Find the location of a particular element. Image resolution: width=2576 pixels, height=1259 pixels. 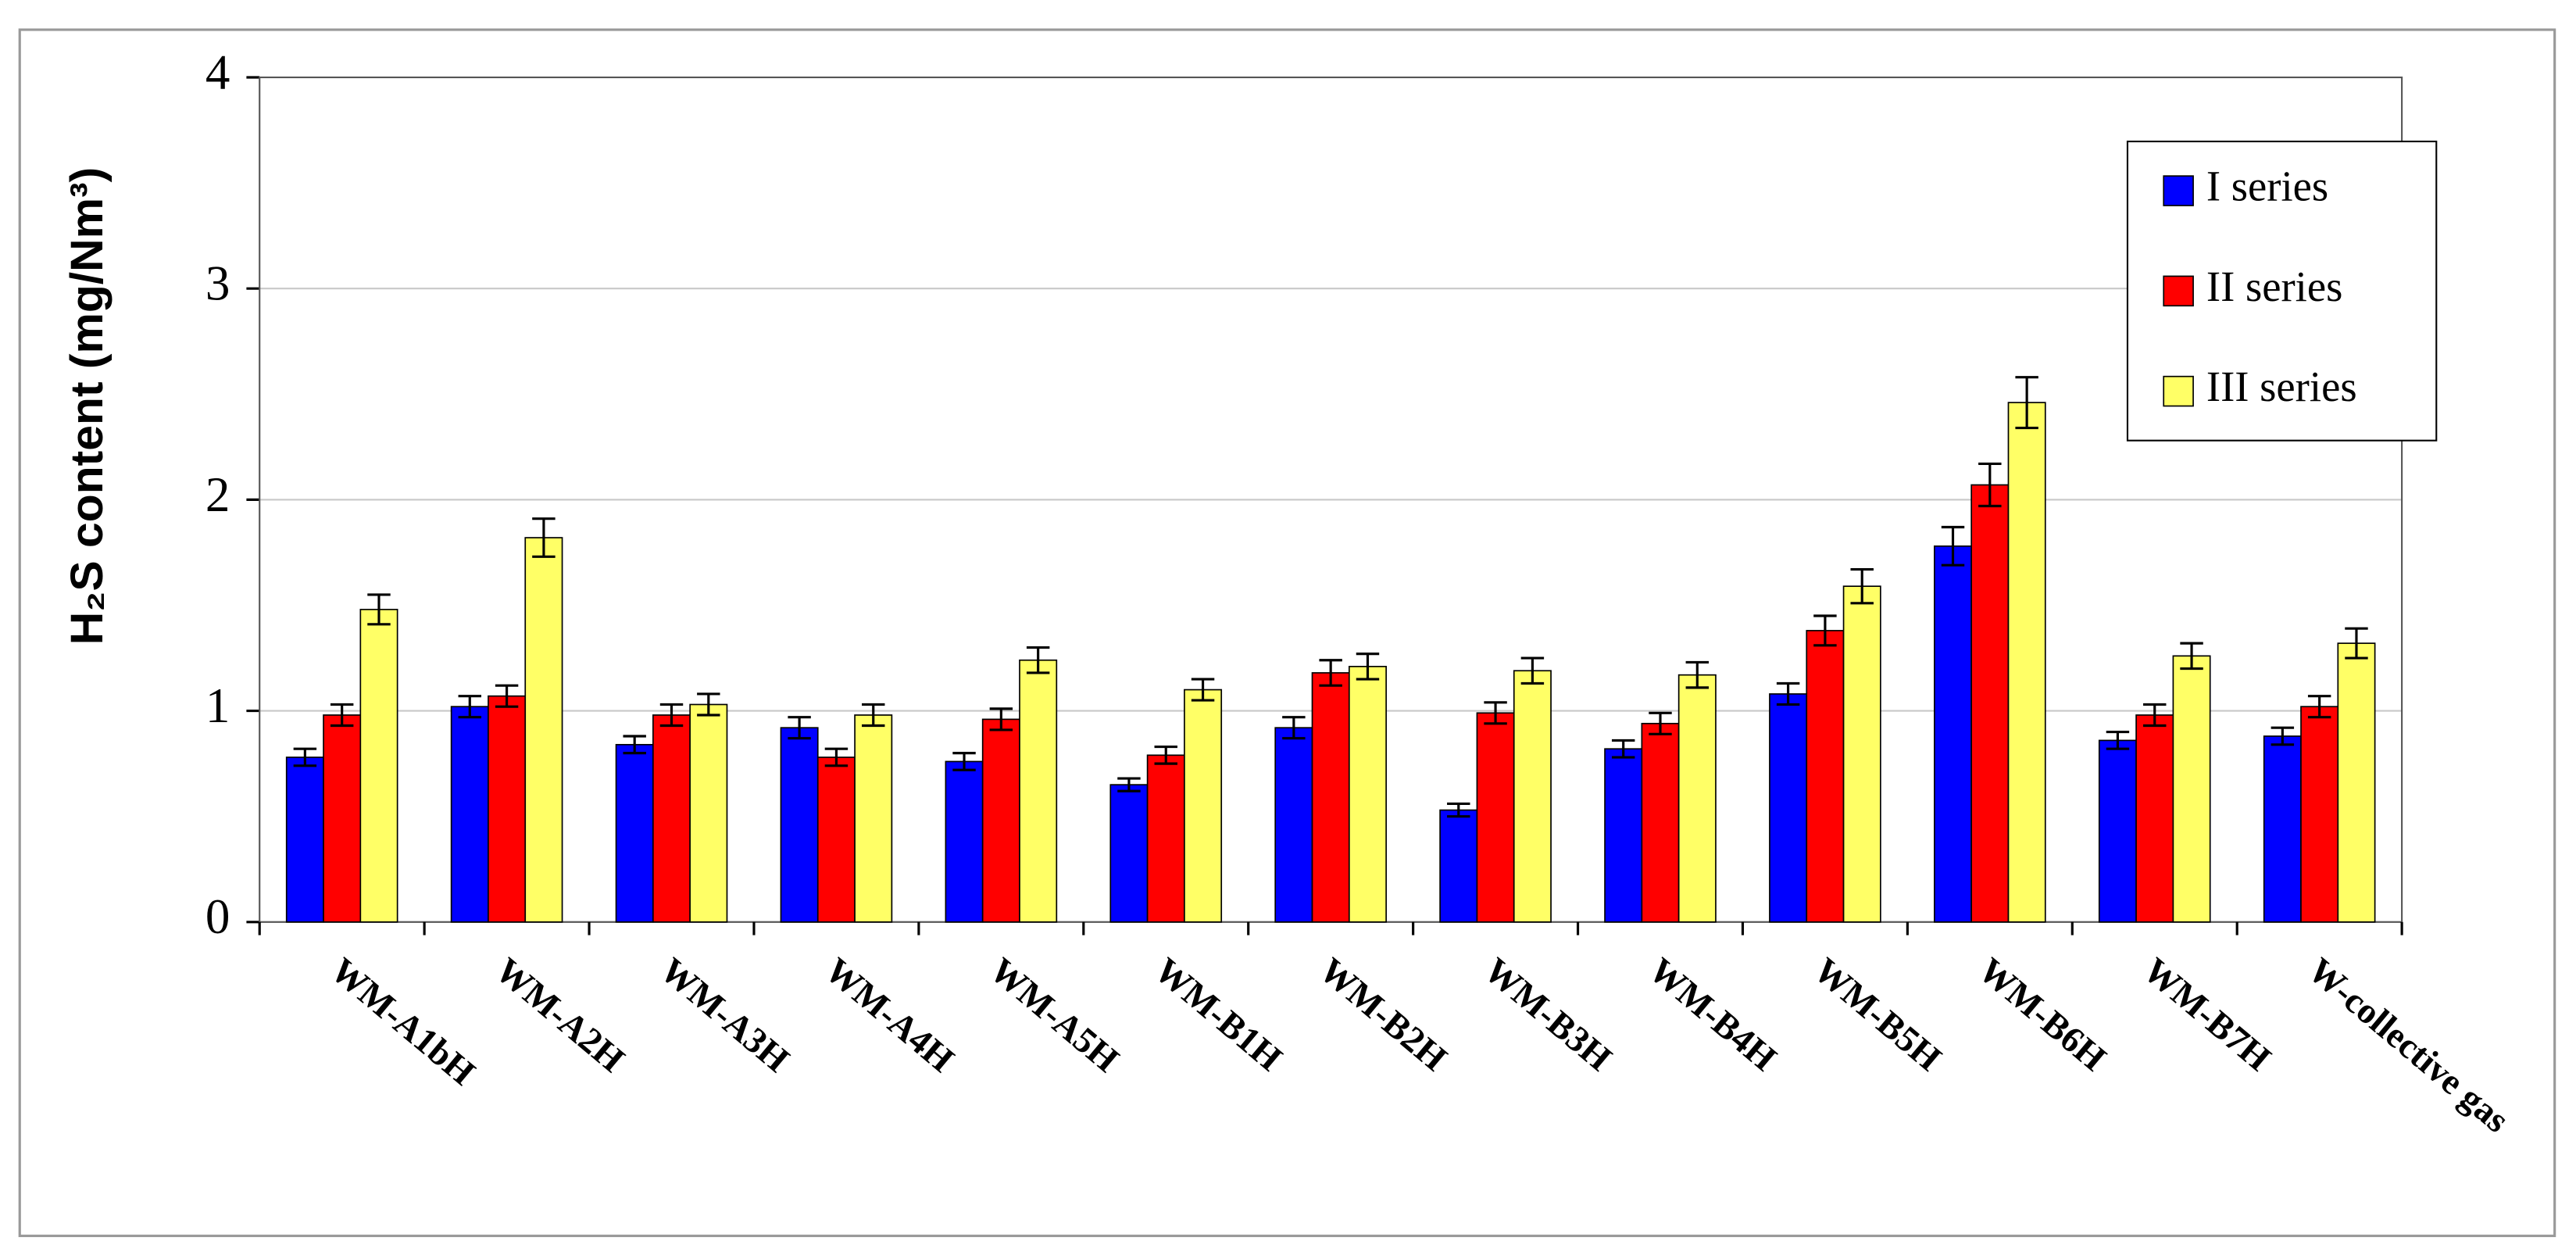

legend-label: I series is located at coordinates (2267, 186).